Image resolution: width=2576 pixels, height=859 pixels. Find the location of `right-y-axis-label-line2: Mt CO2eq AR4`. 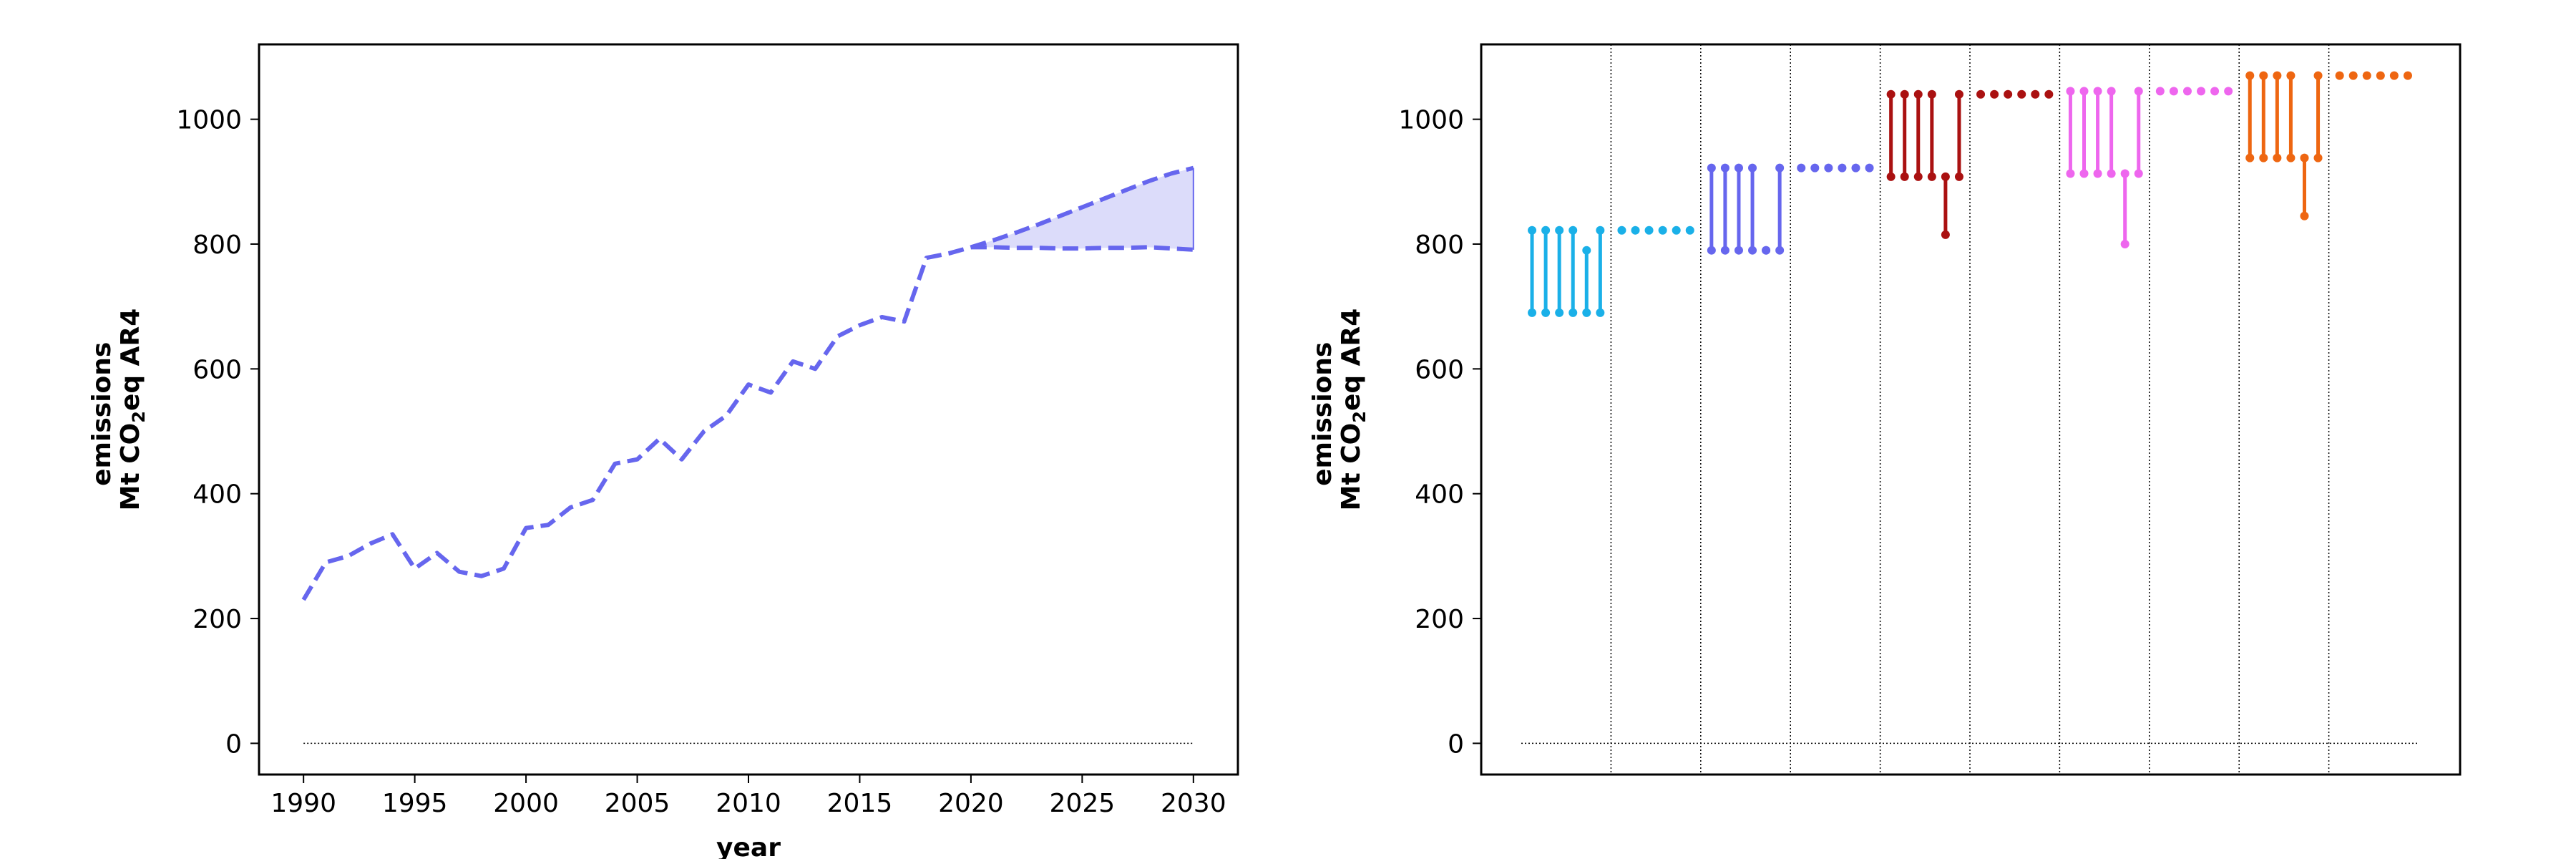

right-y-axis-label-line2: Mt CO2eq AR4 is located at coordinates (1353, 410).